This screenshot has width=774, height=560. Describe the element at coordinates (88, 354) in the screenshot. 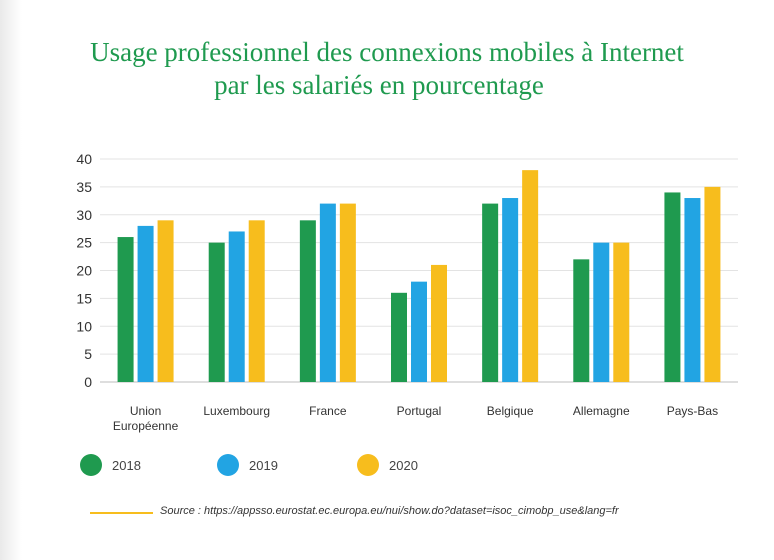

I see `y-tick-label: 5` at that location.